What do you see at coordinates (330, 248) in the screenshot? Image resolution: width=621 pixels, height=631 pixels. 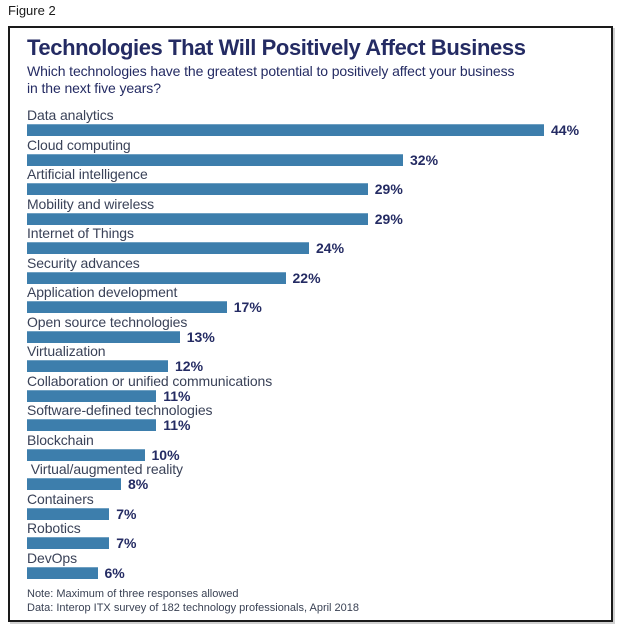 I see `bar-value-label: 24%` at bounding box center [330, 248].